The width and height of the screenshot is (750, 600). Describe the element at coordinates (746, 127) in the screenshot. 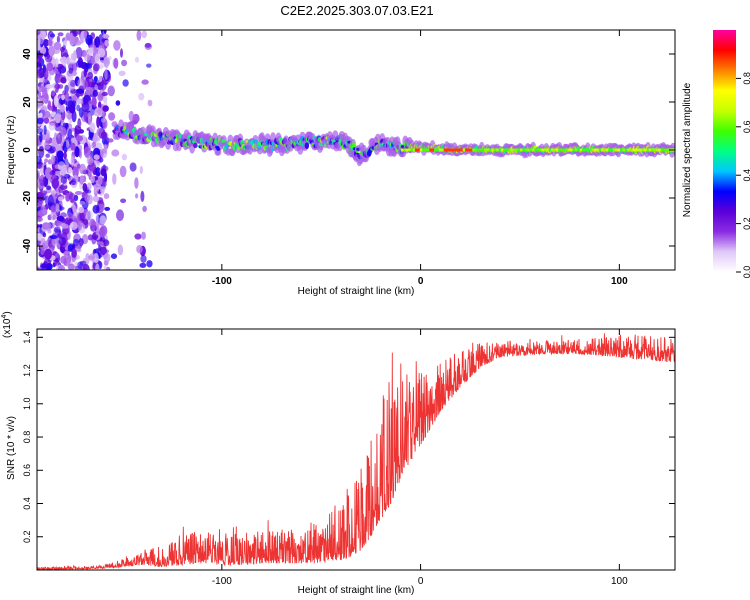

I see `colorbar-tick-label: 0.6` at that location.